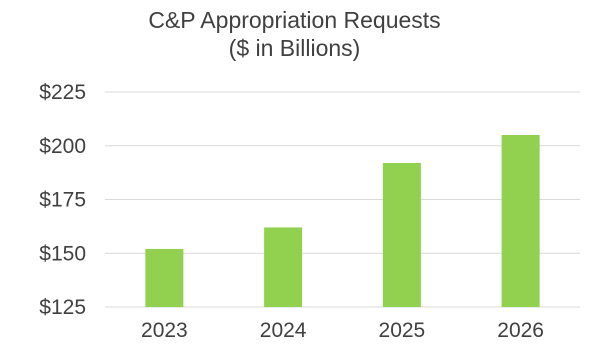 Image resolution: width=589 pixels, height=348 pixels. Describe the element at coordinates (283, 330) in the screenshot. I see `x-tick-label: 2024` at that location.